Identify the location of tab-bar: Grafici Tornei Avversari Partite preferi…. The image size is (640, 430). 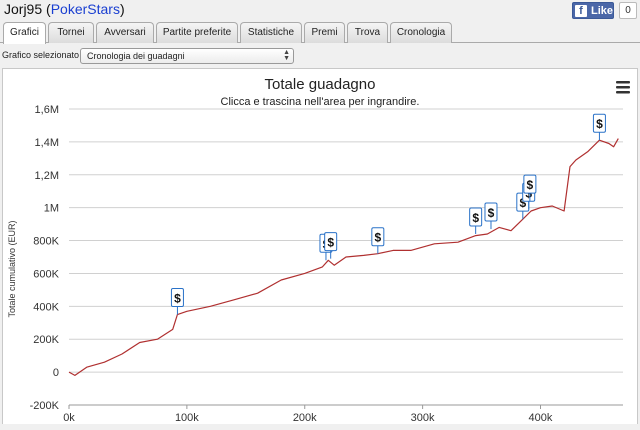
(320, 33).